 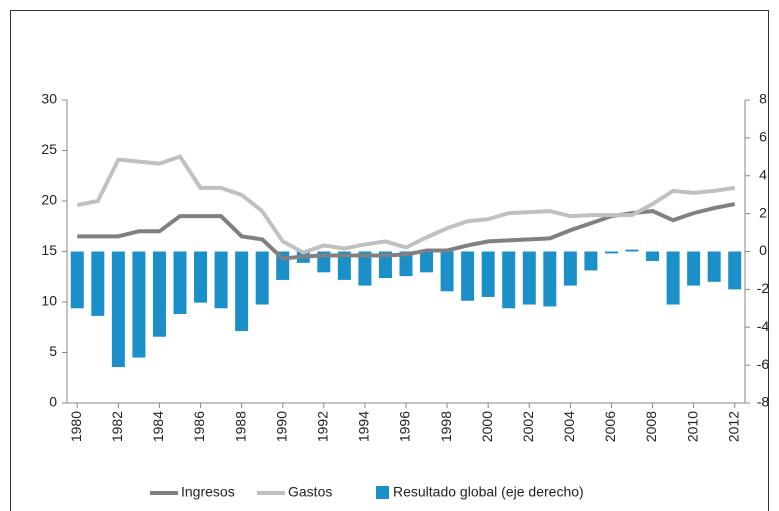 I want to click on y-tick-label: 15, so click(x=49, y=250).